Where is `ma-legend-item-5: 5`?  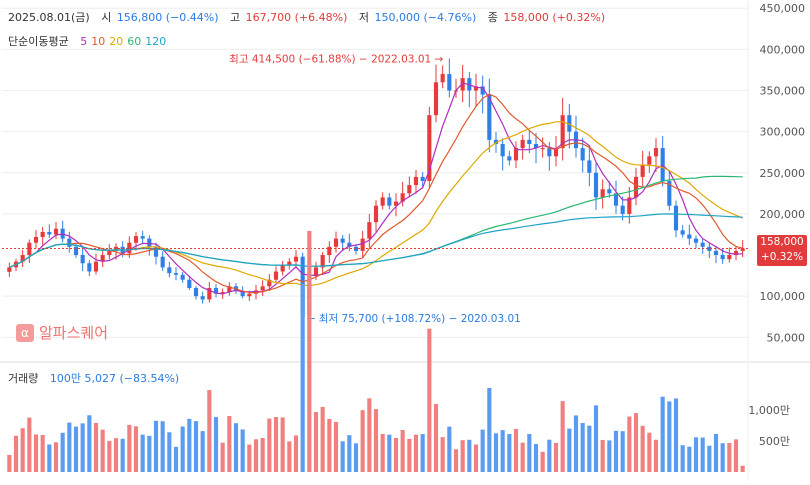 ma-legend-item-5: 5 is located at coordinates (84, 41).